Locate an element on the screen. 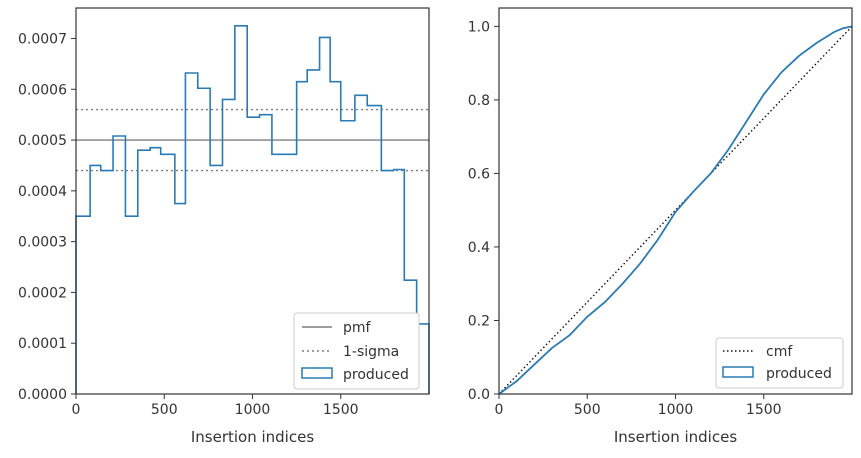 The image size is (861, 458). left-x-tick-label: 500 is located at coordinates (164, 410).